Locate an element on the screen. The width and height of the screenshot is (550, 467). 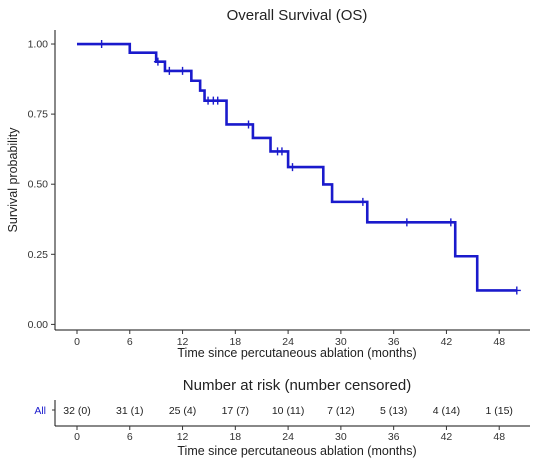
x-tick-label: 12 is located at coordinates (183, 342).